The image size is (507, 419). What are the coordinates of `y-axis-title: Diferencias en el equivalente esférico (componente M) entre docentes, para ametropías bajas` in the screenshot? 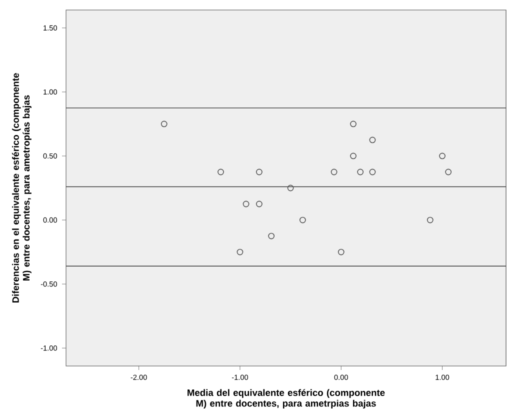 It's located at (22, 188).